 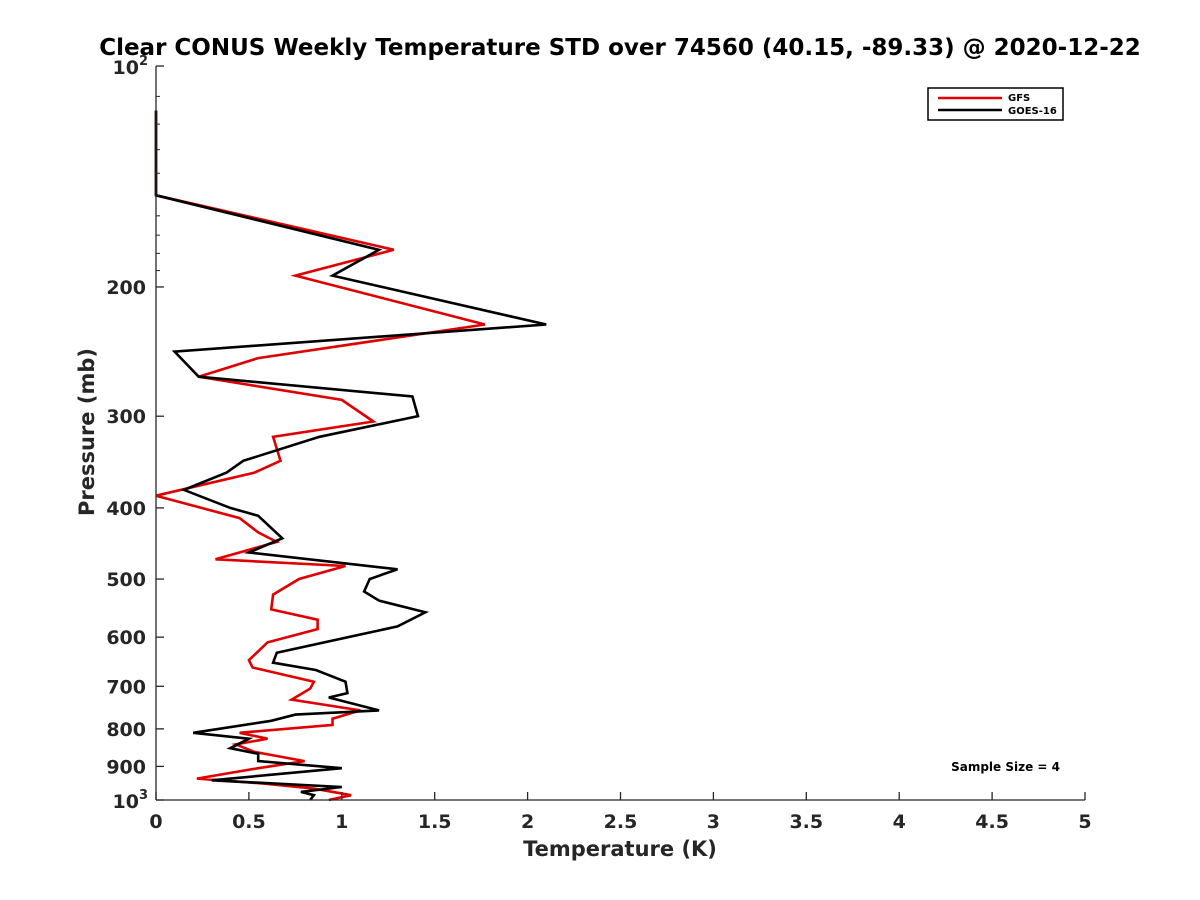 What do you see at coordinates (992, 822) in the screenshot?
I see `x-tick-label: 4.5` at bounding box center [992, 822].